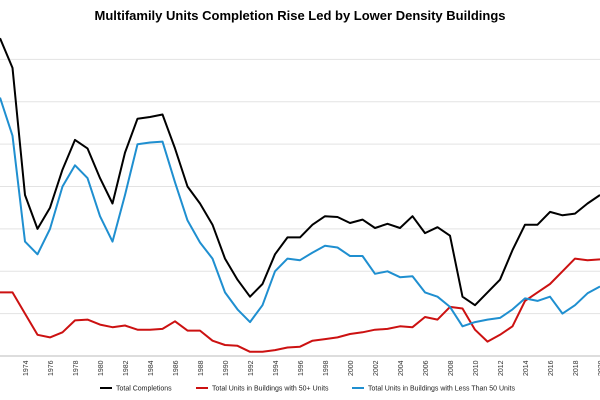 The width and height of the screenshot is (600, 400). What do you see at coordinates (376, 368) in the screenshot?
I see `x-tick-label: 2002` at bounding box center [376, 368].